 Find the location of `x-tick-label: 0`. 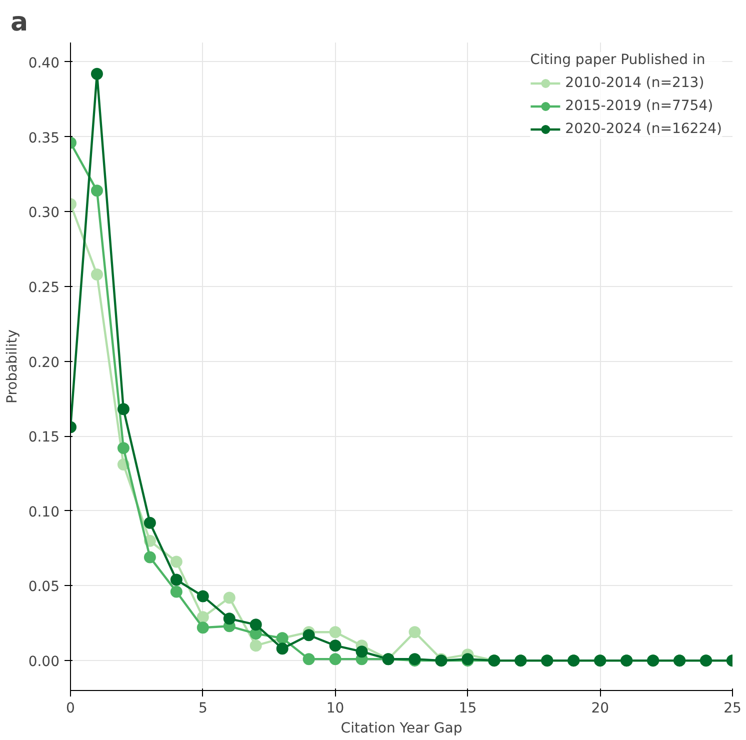

x-tick-label: 0 is located at coordinates (70, 708).